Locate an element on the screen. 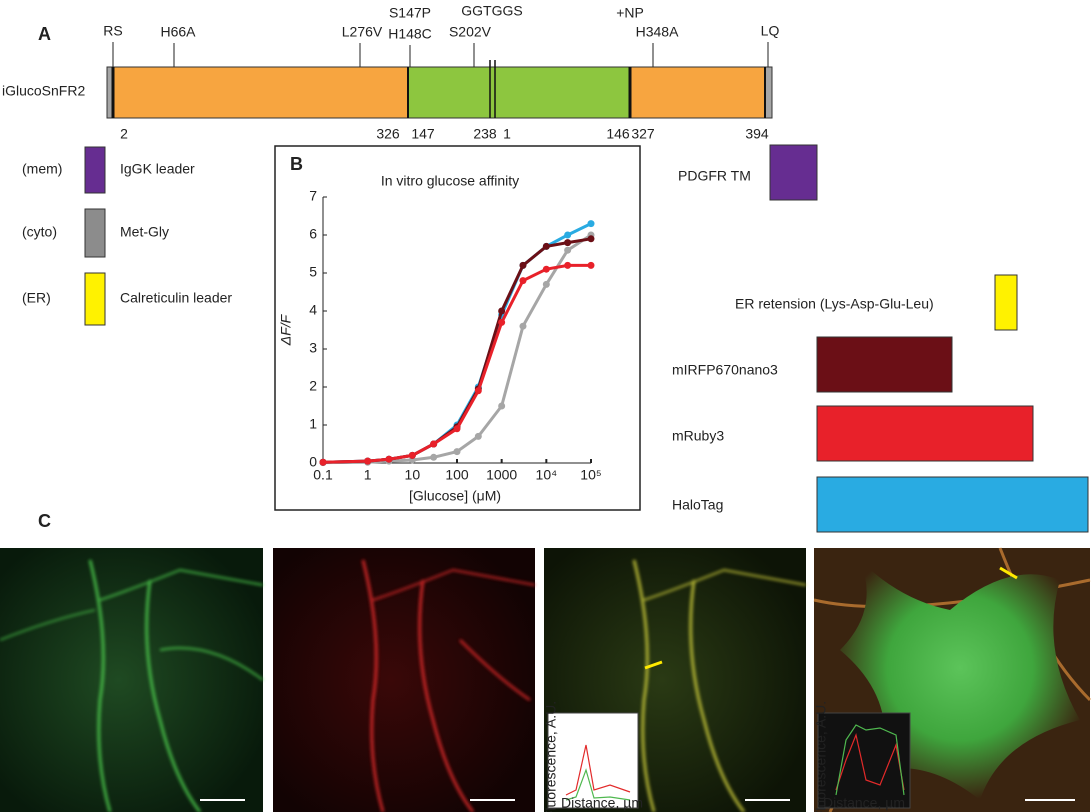 The image size is (1092, 812). tag-label: PDGFR TM is located at coordinates (714, 176).